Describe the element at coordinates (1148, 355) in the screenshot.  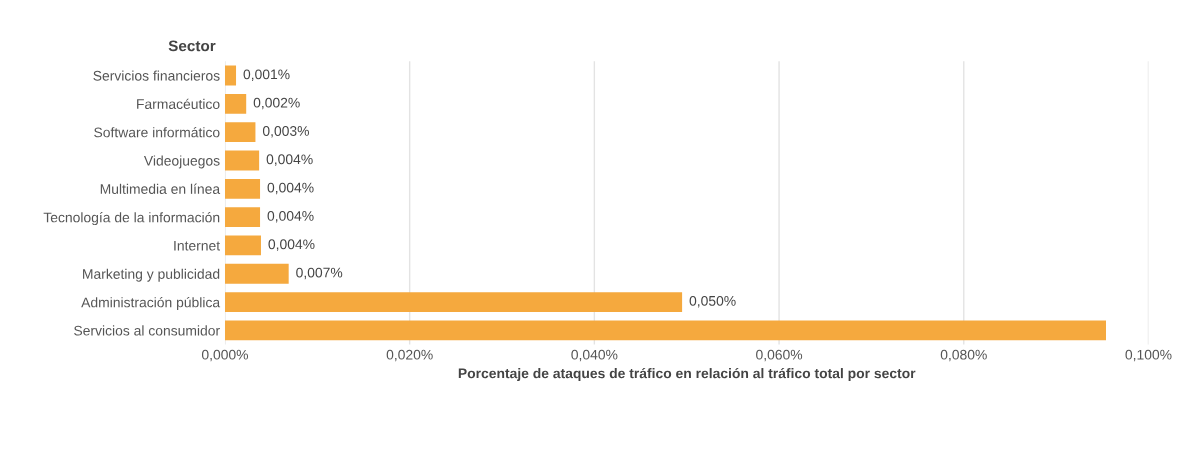
I see `x-tick-label: 0,100%` at that location.